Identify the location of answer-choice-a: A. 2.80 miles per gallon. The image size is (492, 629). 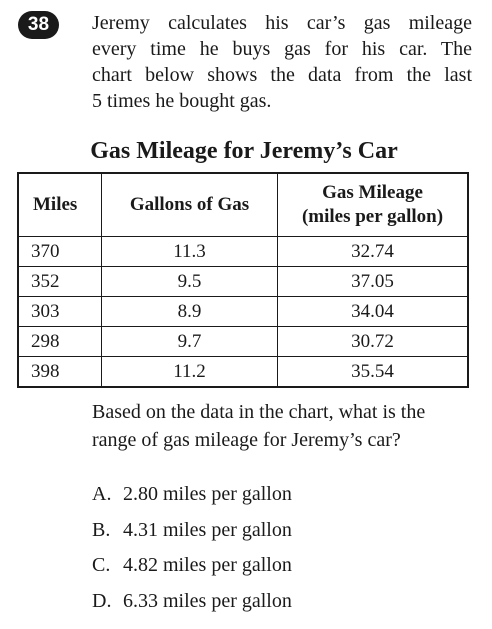
(282, 497).